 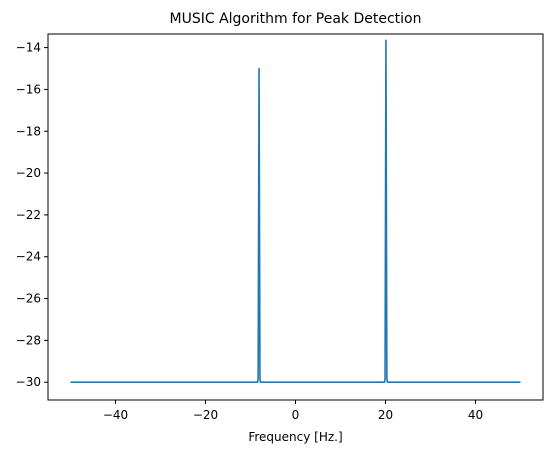 I want to click on y-tick-label: −16, so click(x=28, y=89).